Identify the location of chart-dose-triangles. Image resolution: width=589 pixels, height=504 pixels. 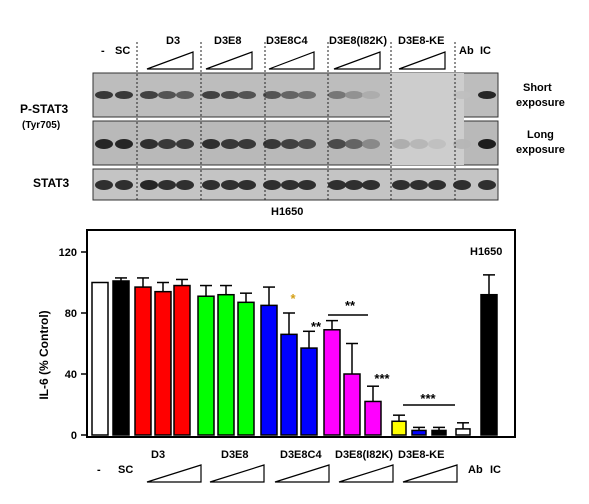
(302, 473).